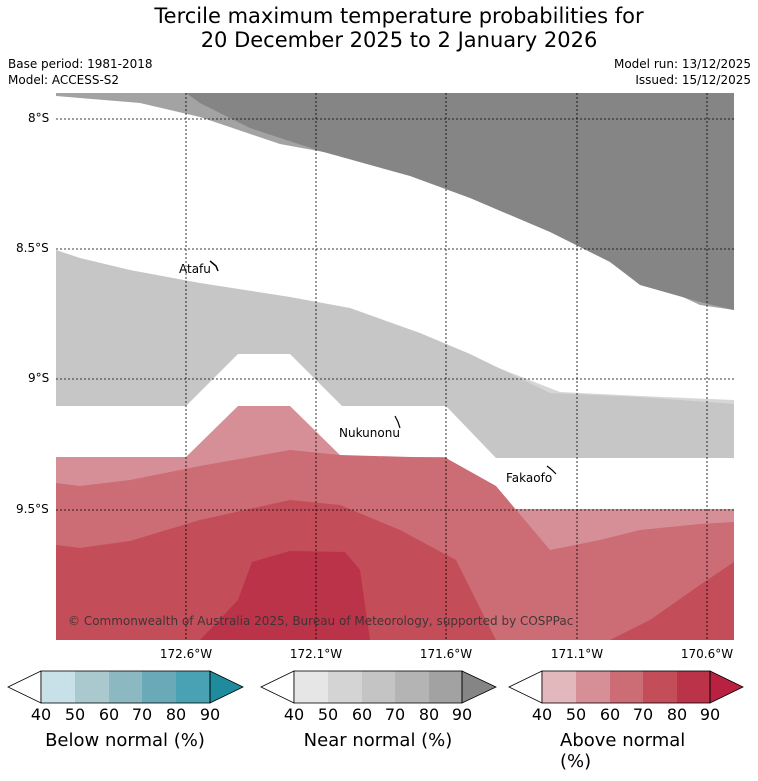 The image size is (758, 781). I want to click on lon-label-172-6w: 172.6°W, so click(186, 654).